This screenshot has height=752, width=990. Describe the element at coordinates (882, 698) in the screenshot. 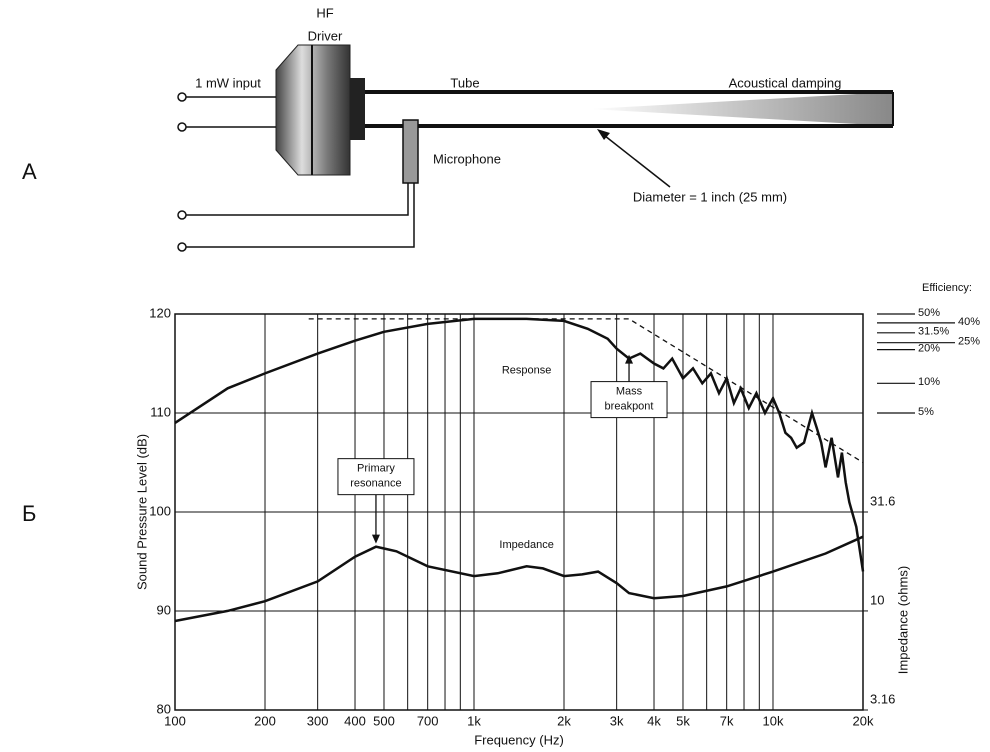

I see `y2-tick-label: 3.16` at that location.